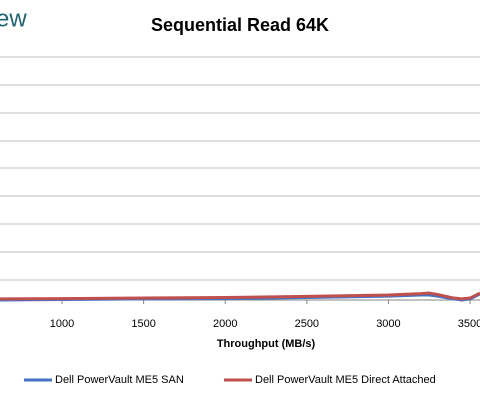  I want to click on logo: ew, so click(13, 18).